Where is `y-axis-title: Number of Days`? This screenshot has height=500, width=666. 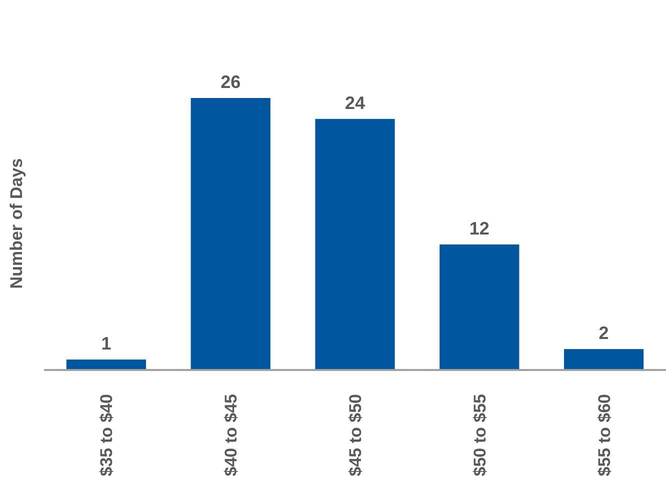
y-axis-title: Number of Days is located at coordinates (16, 223).